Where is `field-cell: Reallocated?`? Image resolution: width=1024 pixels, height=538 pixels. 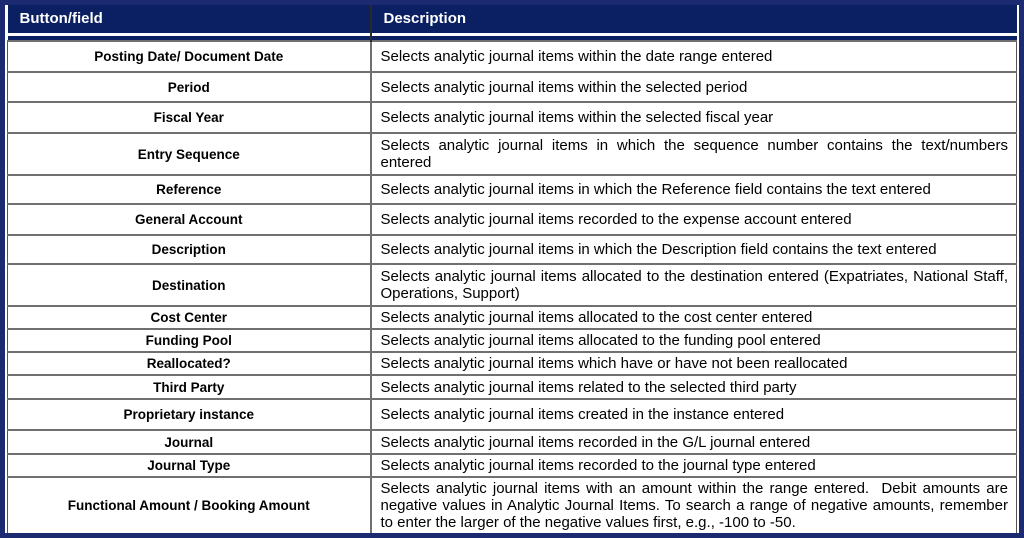 field-cell: Reallocated? is located at coordinates (189, 363).